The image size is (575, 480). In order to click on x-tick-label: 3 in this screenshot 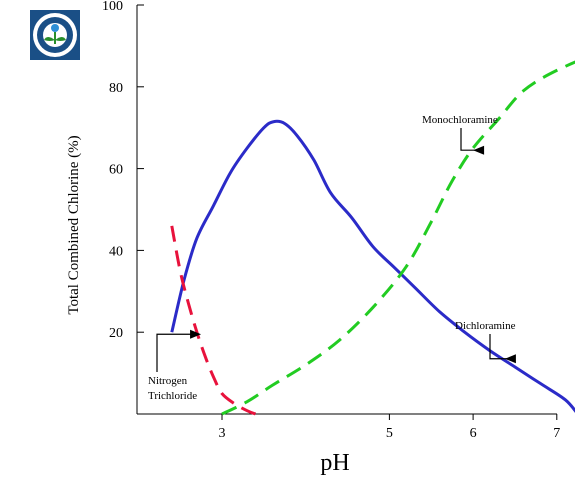, I will do `click(222, 433)`.